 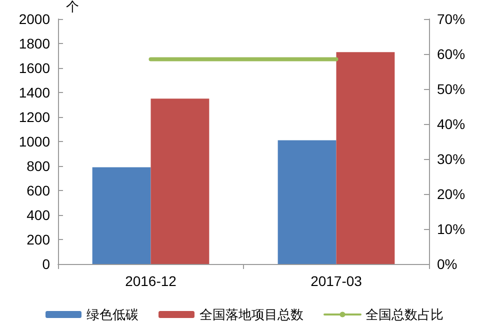 I want to click on x-tick-label: 2017-03, so click(x=336, y=281).